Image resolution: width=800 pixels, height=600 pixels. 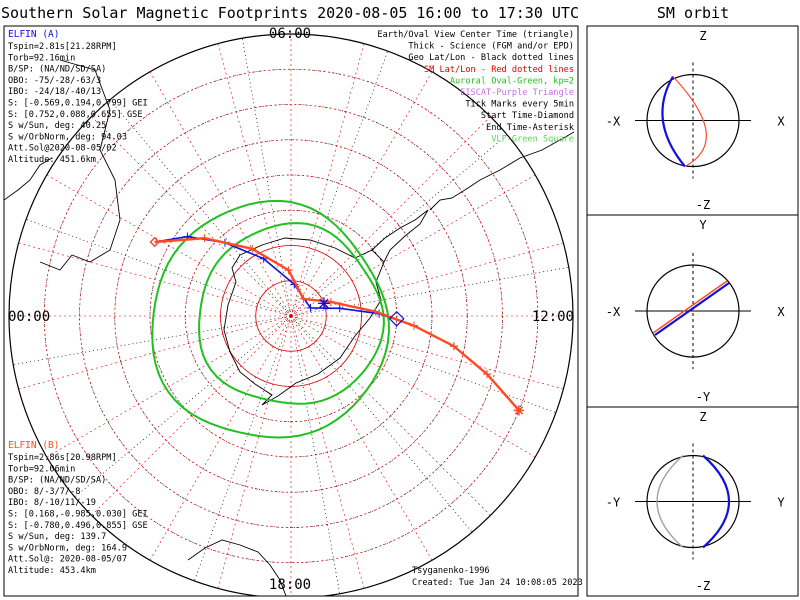 I want to click on end-asterisk, so click(x=518, y=410).